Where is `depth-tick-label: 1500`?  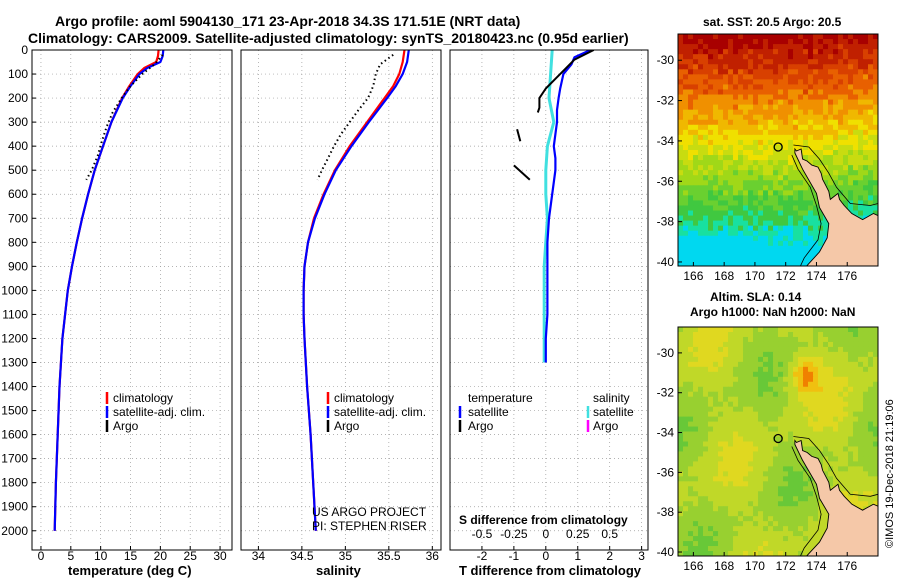
depth-tick-label: 1500 is located at coordinates (14, 411).